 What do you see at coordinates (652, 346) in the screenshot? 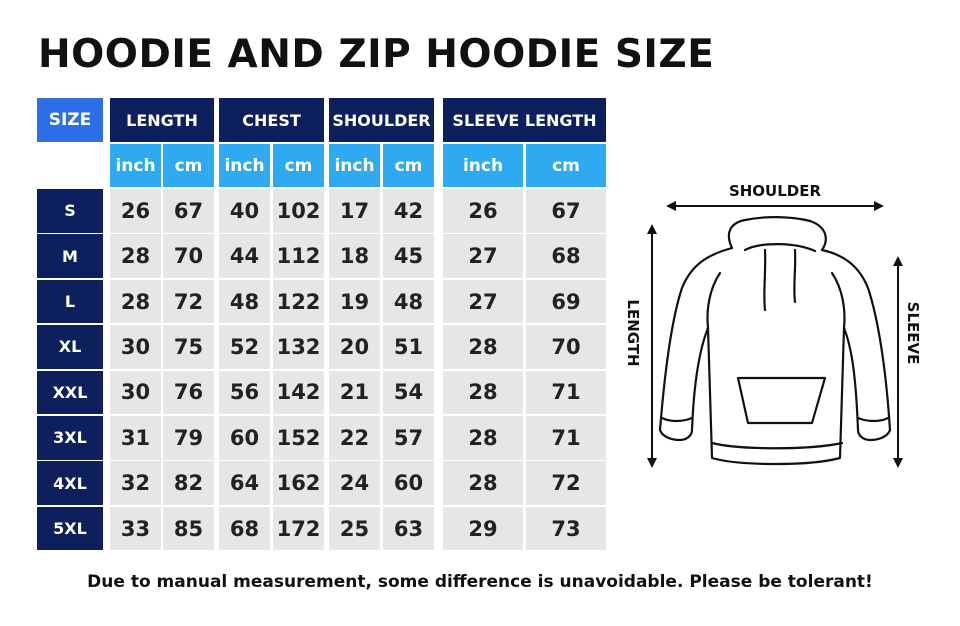
I see `length-arrow` at bounding box center [652, 346].